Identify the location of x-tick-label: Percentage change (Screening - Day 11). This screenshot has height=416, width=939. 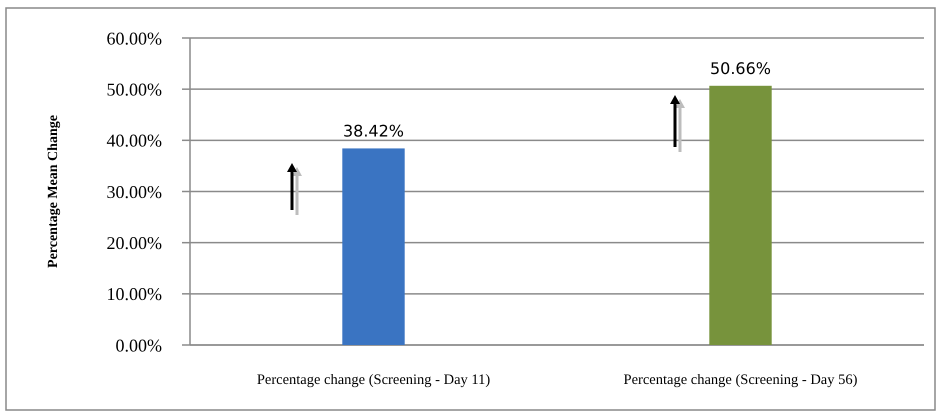
(373, 380).